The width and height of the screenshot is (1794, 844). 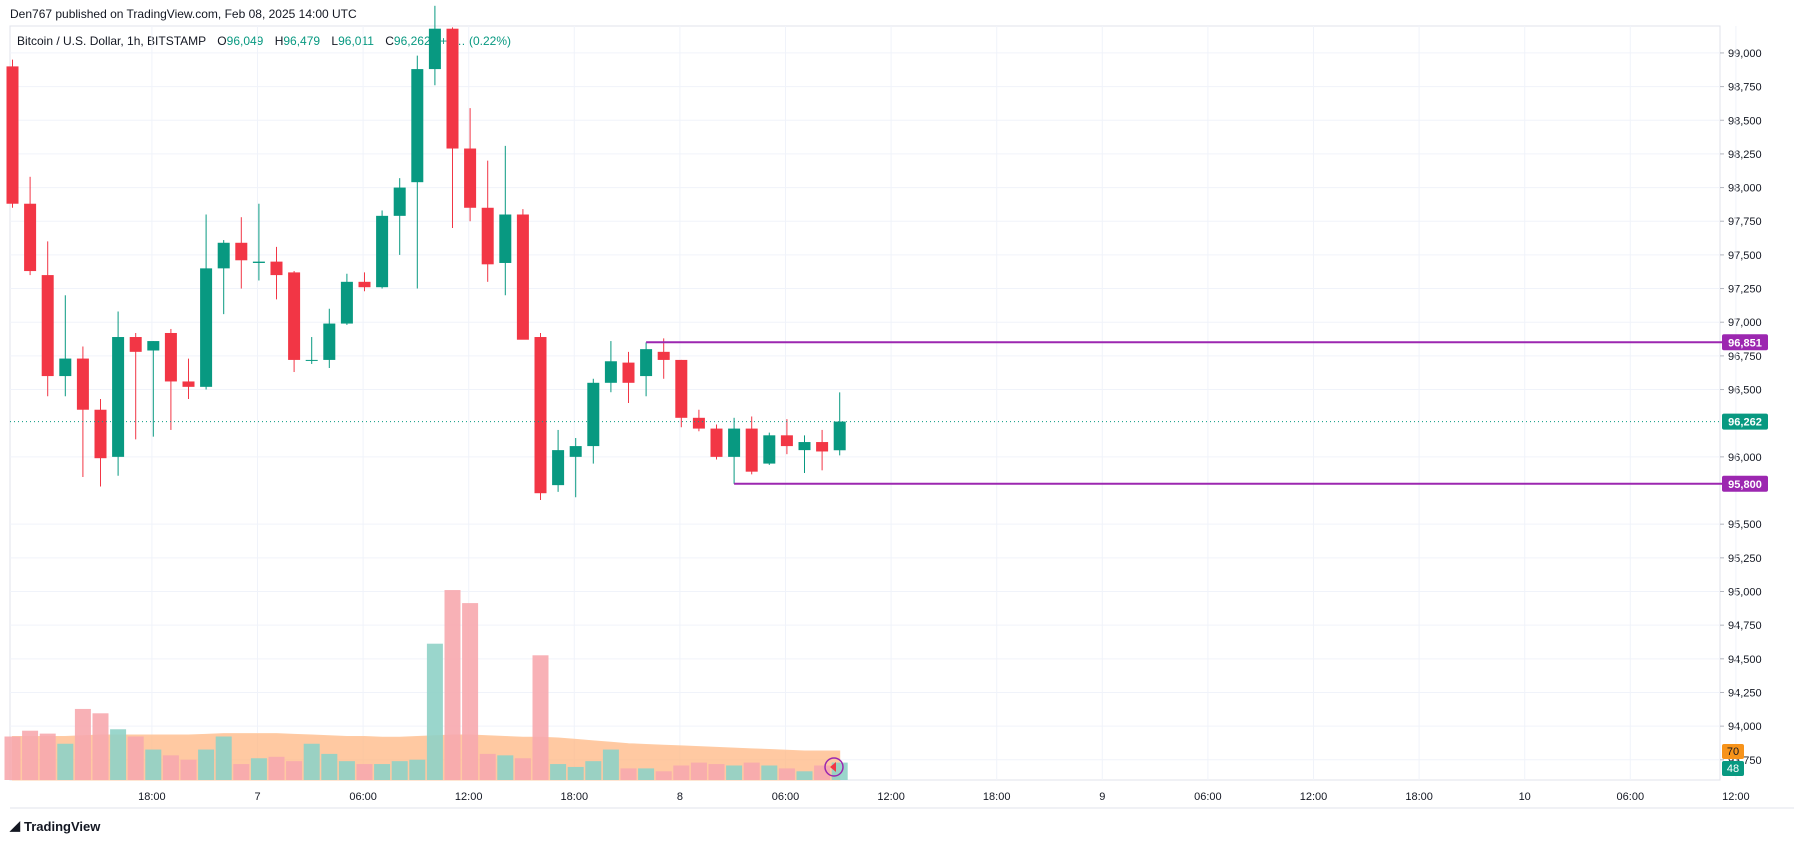 What do you see at coordinates (279, 41) in the screenshot?
I see `legend-high-label: H` at bounding box center [279, 41].